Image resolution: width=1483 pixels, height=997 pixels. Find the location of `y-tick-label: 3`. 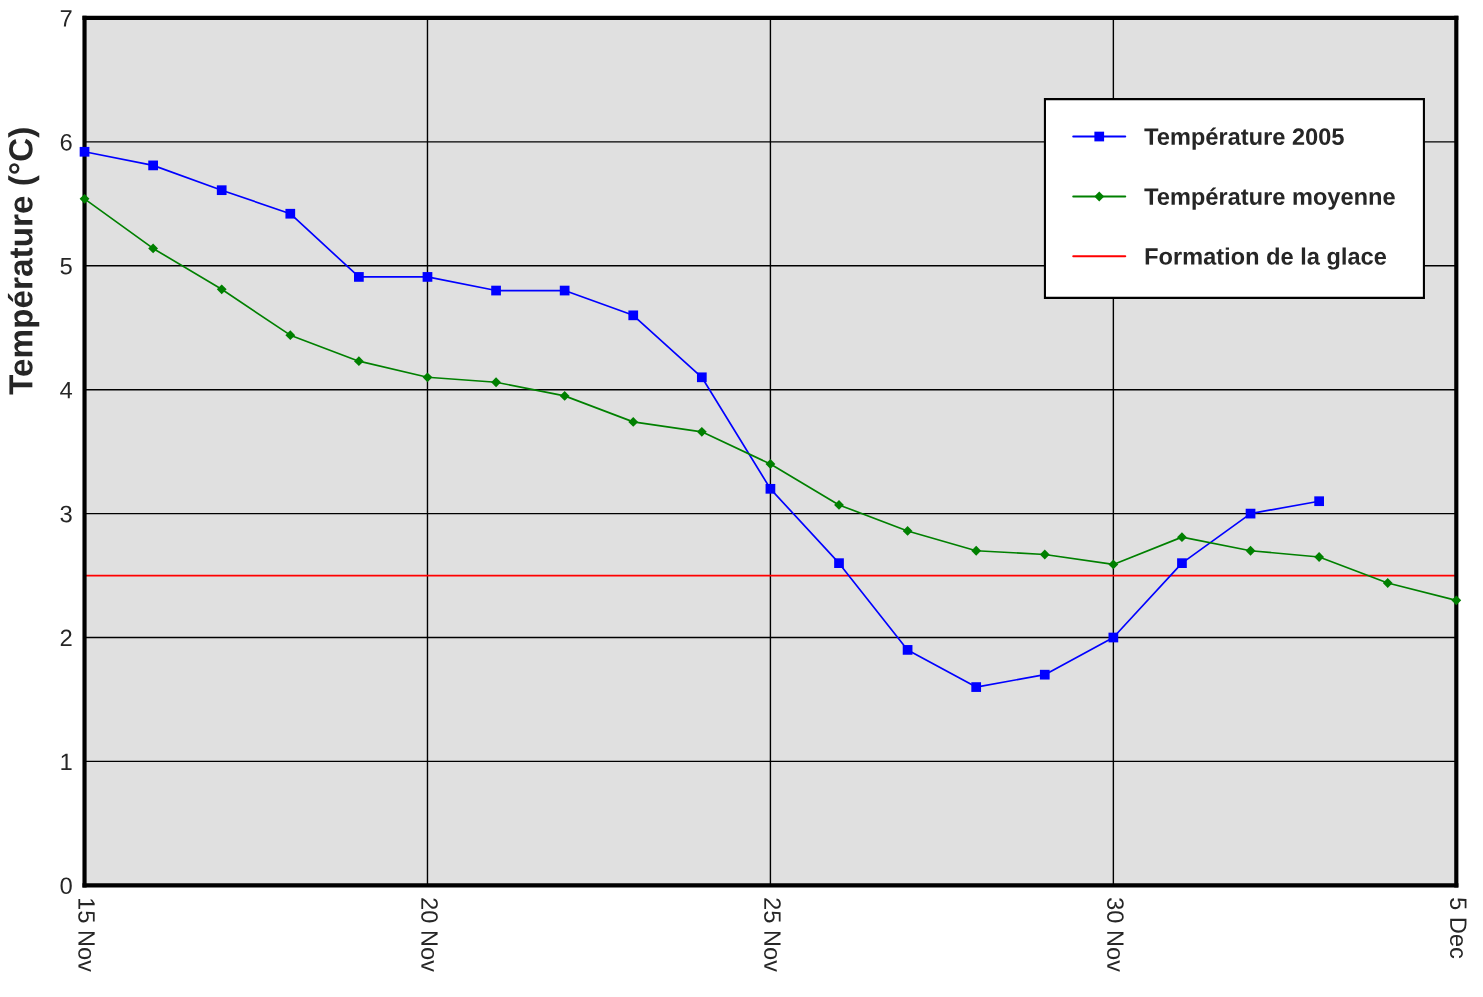

y-tick-label: 3 is located at coordinates (66, 514).